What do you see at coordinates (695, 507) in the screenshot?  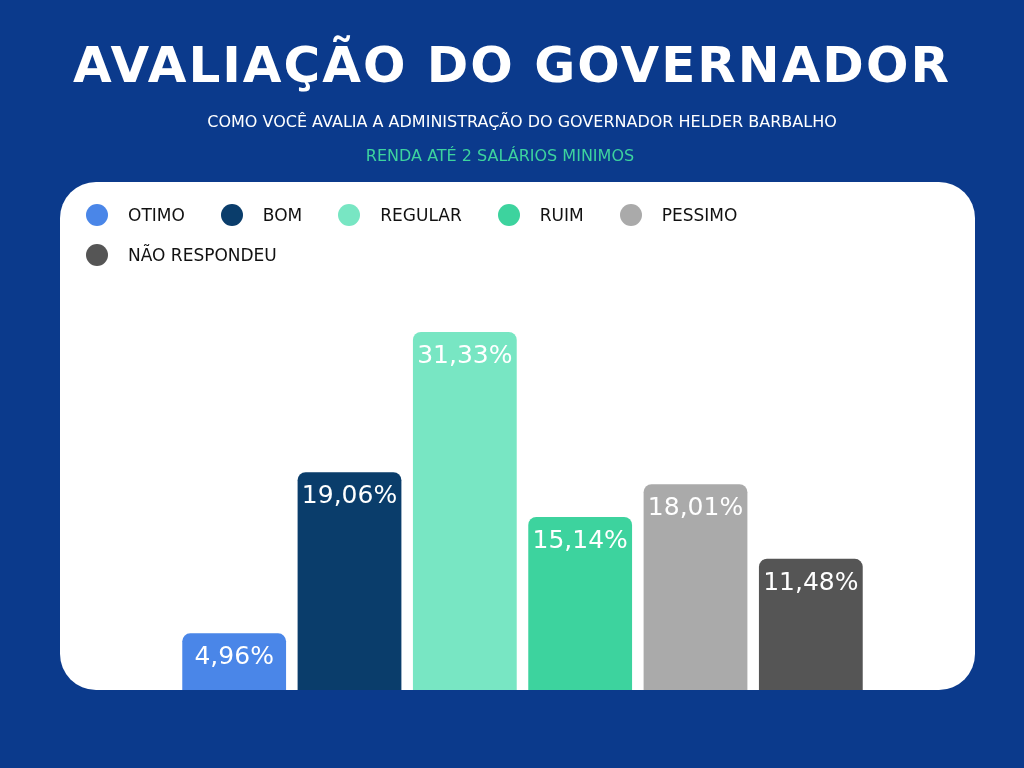 I see `data-label: 18,01%` at bounding box center [695, 507].